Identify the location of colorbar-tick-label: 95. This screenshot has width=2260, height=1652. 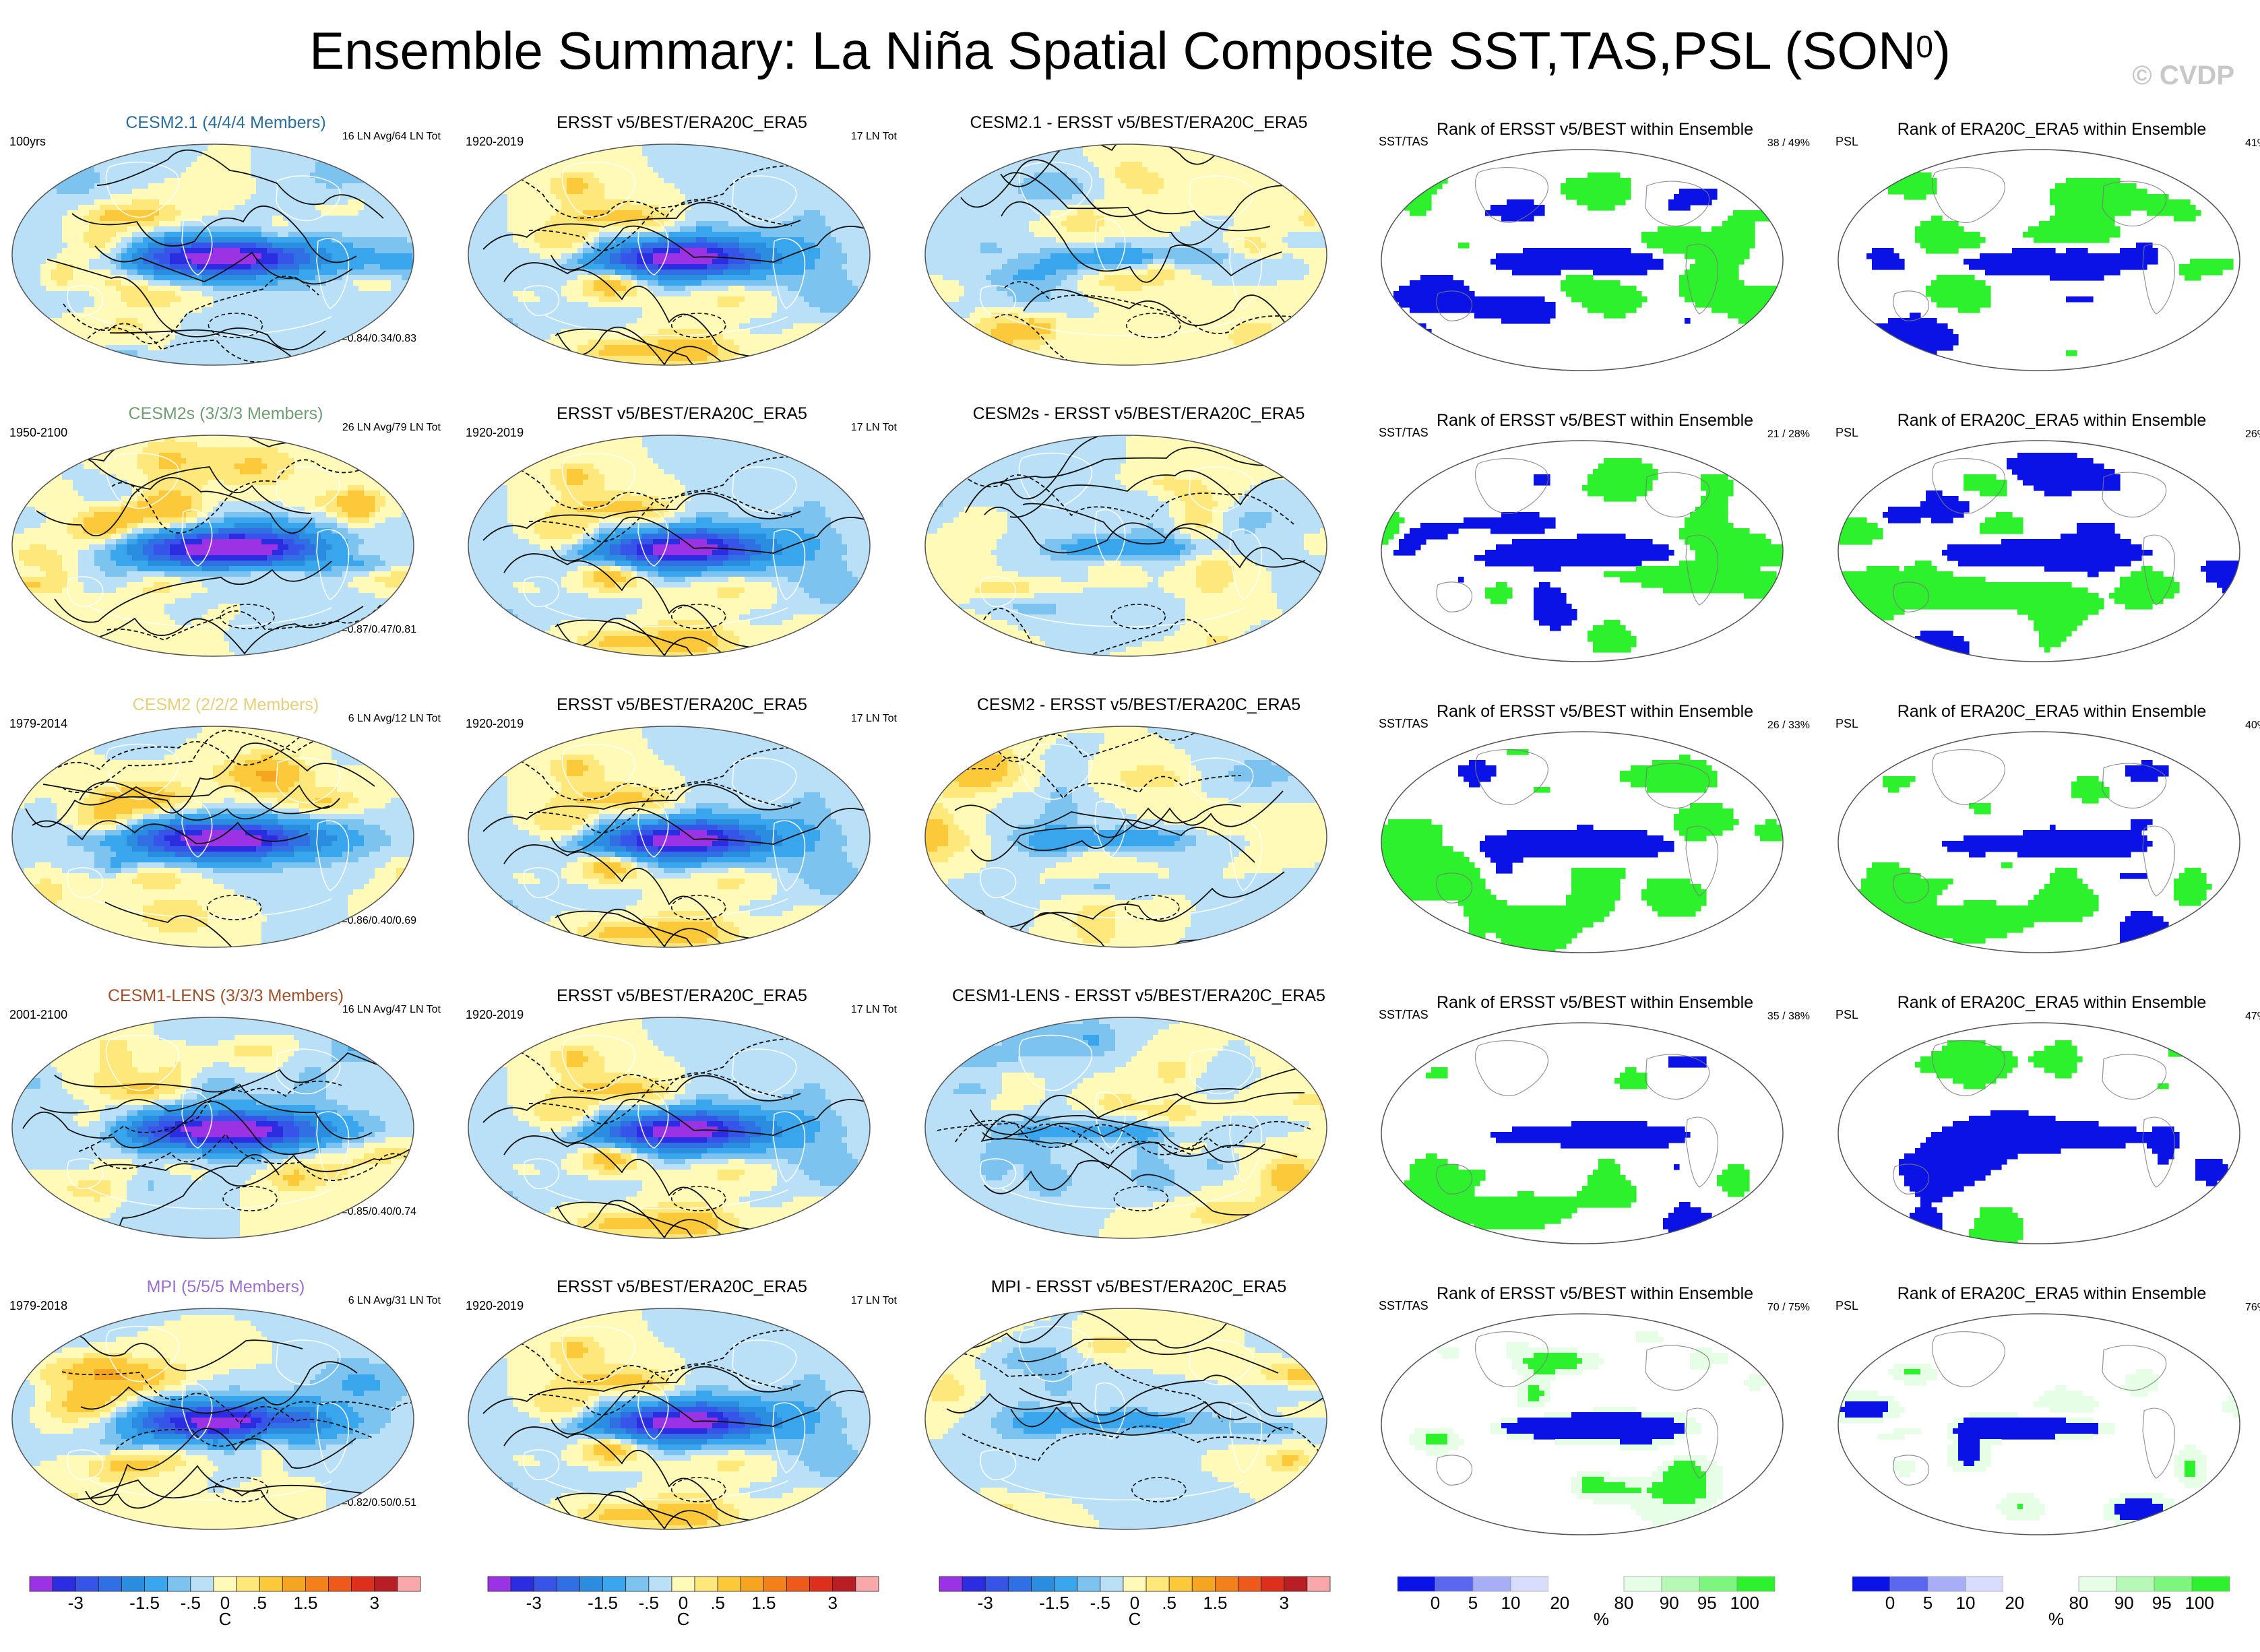
(2162, 1603).